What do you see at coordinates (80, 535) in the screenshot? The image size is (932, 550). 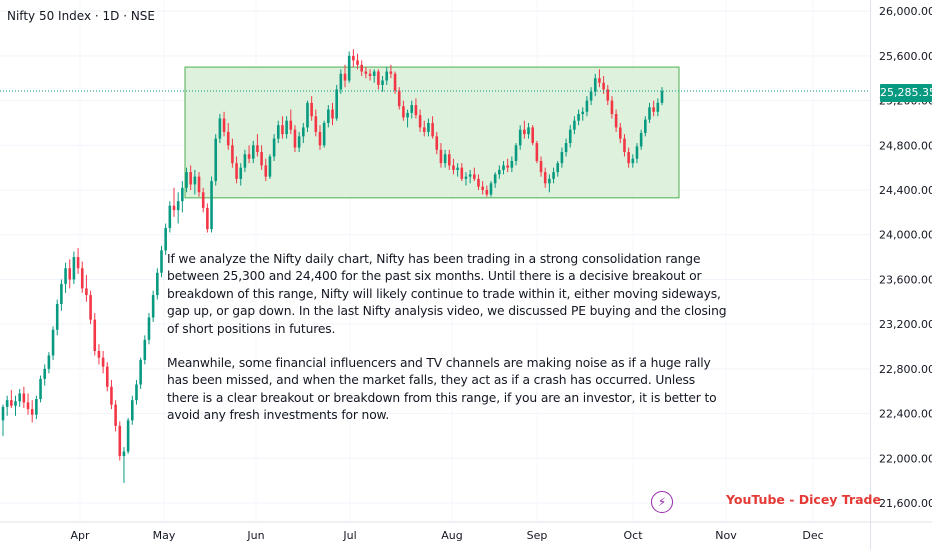 I see `x-tick-label: Apr` at bounding box center [80, 535].